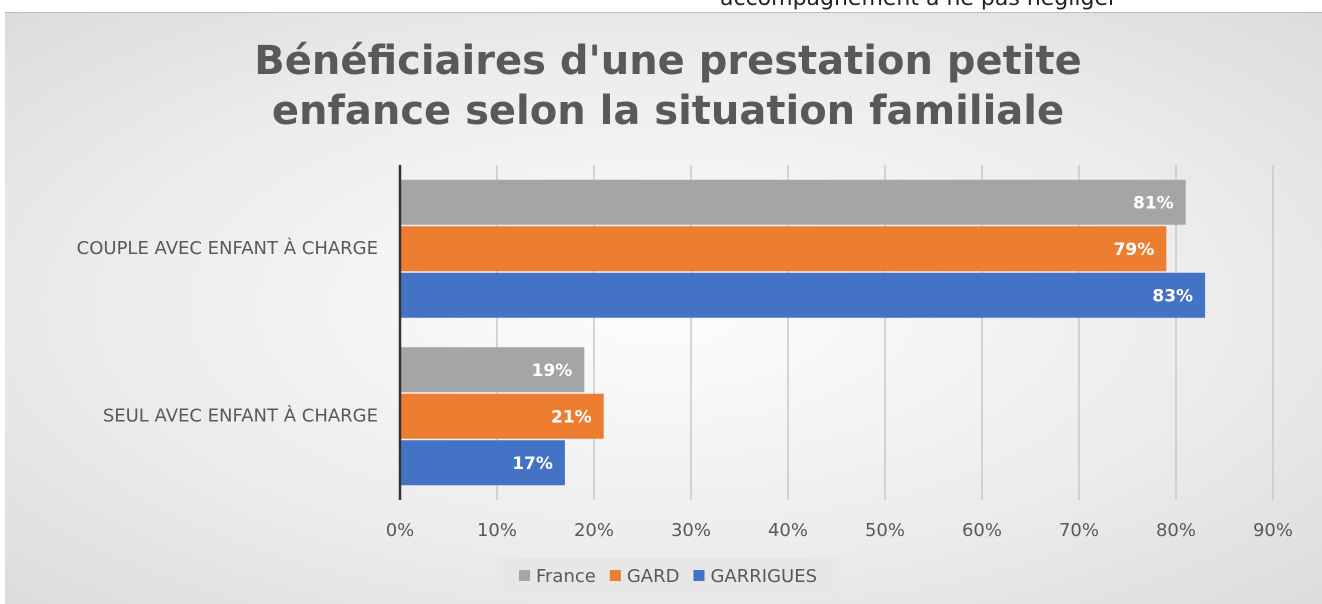 The width and height of the screenshot is (1322, 604). I want to click on legend-label: GARD, so click(653, 576).